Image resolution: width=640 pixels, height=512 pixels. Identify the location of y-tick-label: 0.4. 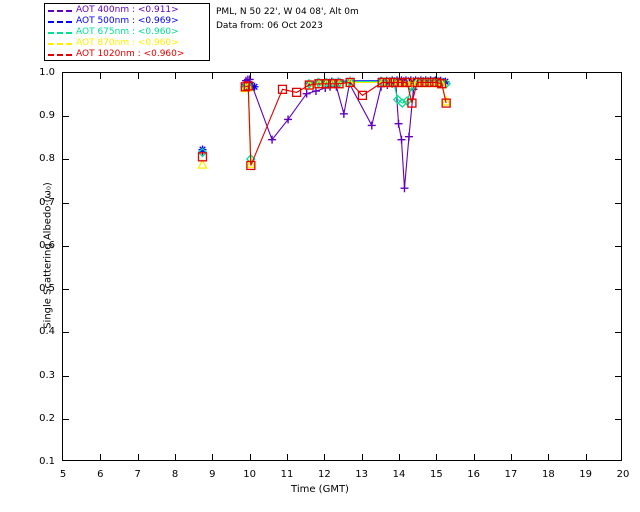
(47, 332).